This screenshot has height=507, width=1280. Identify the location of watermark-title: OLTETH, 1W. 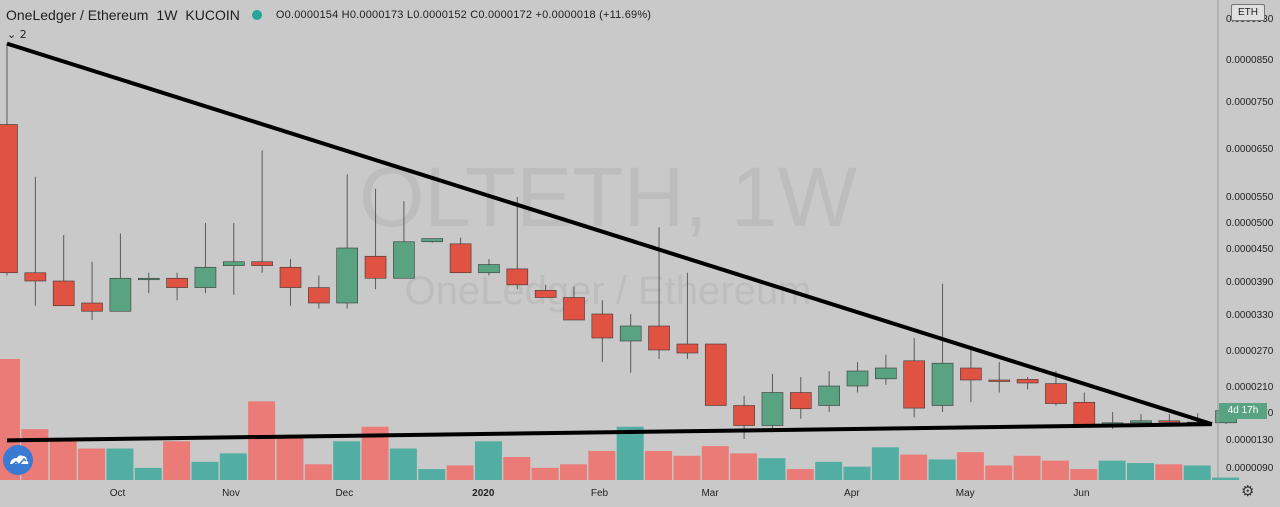
(608, 197).